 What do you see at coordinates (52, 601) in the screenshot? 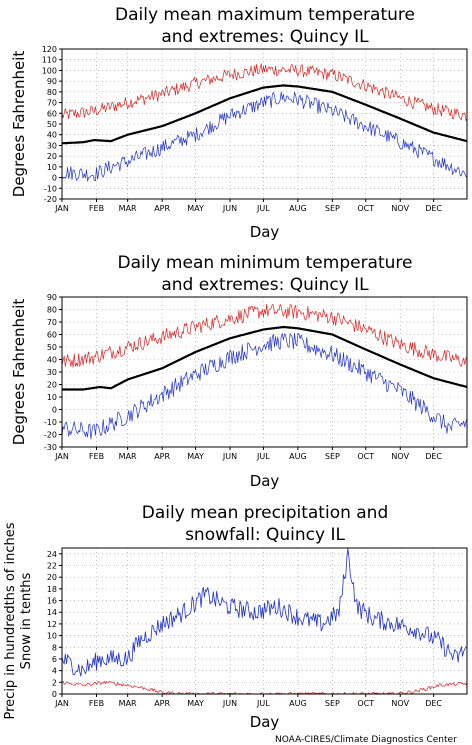
I see `y-tick-label: 16` at bounding box center [52, 601].